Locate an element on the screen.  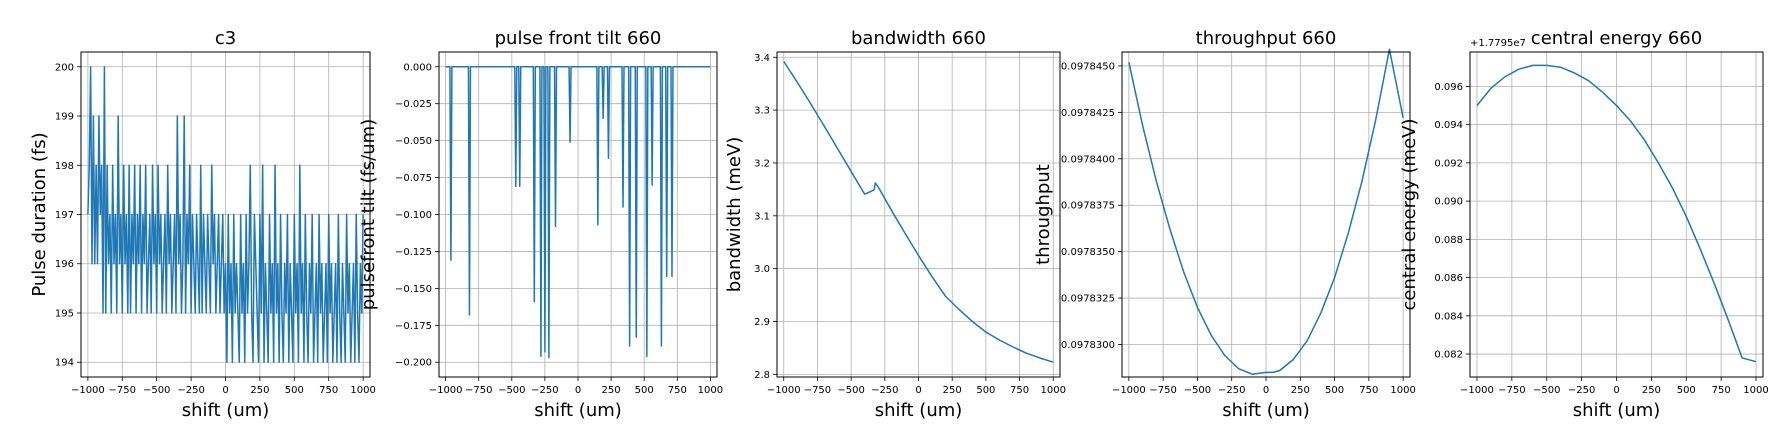
y-tick-label: 0.090 is located at coordinates (1448, 202).